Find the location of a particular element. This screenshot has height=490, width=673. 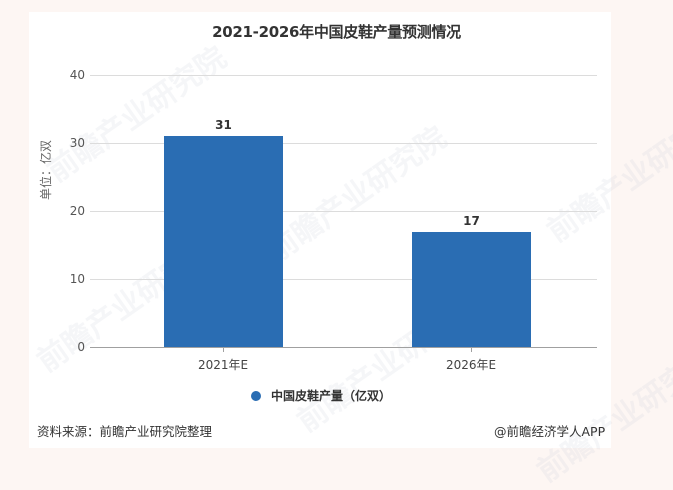

bar-2021 is located at coordinates (223, 241).